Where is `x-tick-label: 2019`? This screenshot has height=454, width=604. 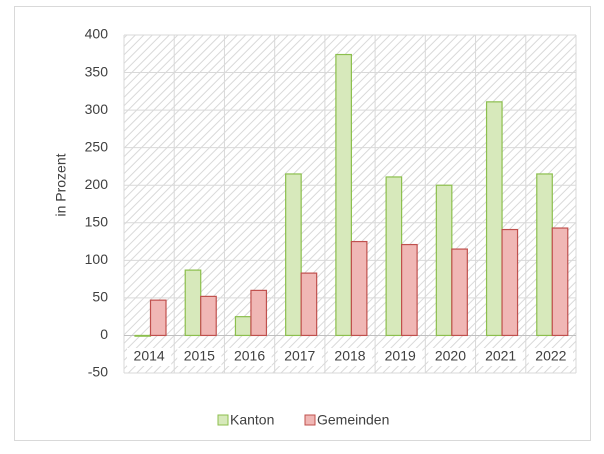 x-tick-label: 2019 is located at coordinates (400, 356).